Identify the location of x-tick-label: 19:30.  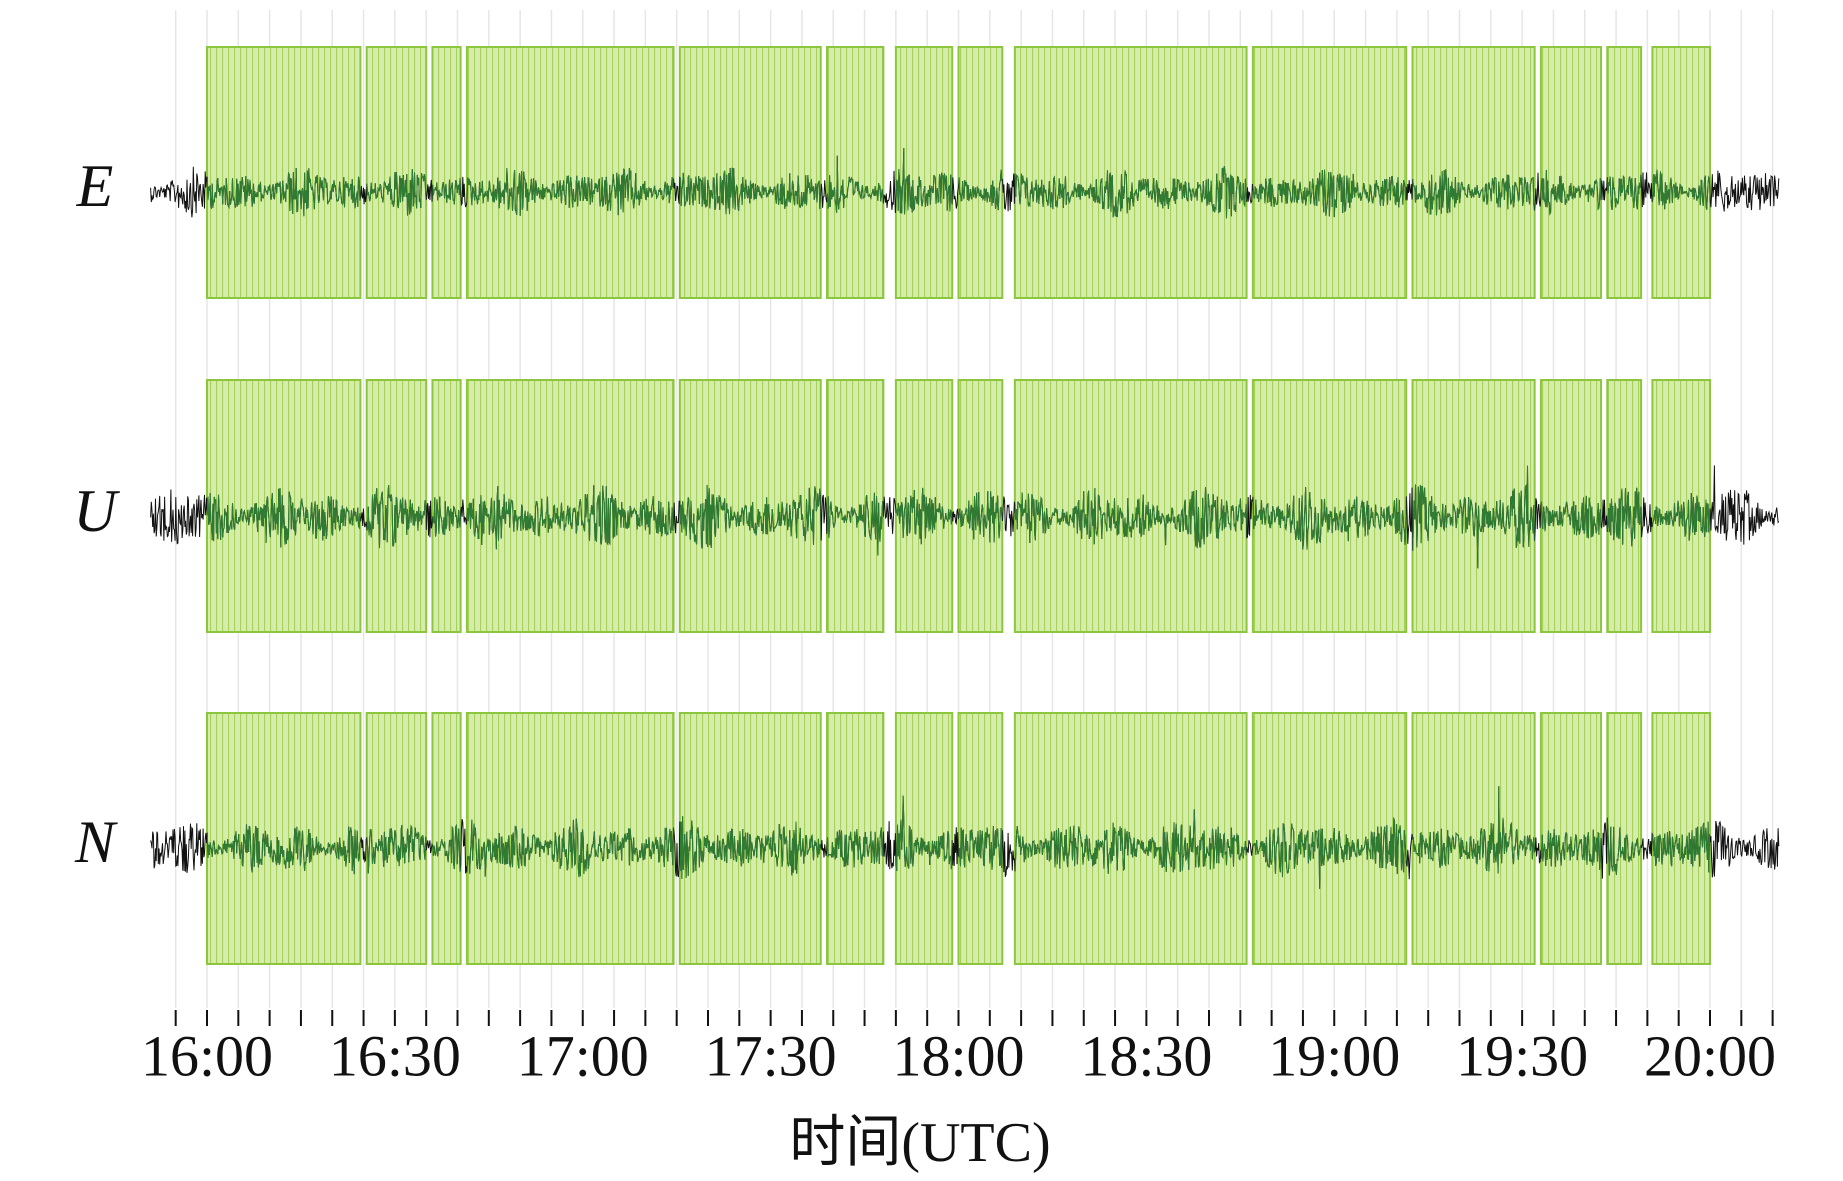
(1522, 1055).